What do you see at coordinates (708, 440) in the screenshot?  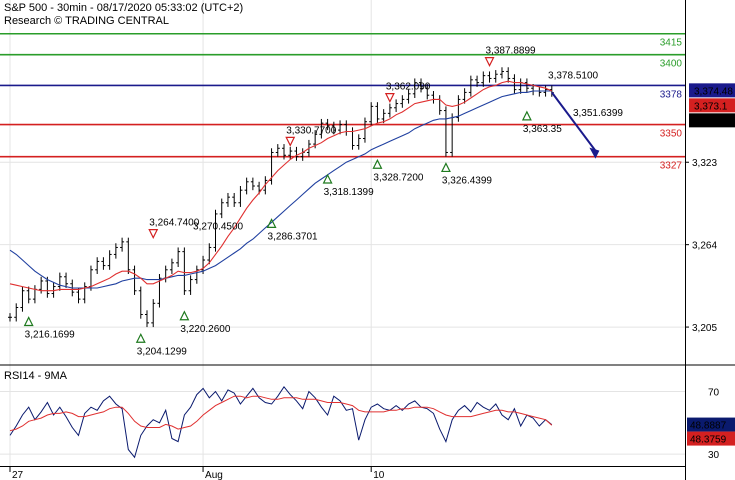 I see `rsi-tag-label: 48.3759` at bounding box center [708, 440].